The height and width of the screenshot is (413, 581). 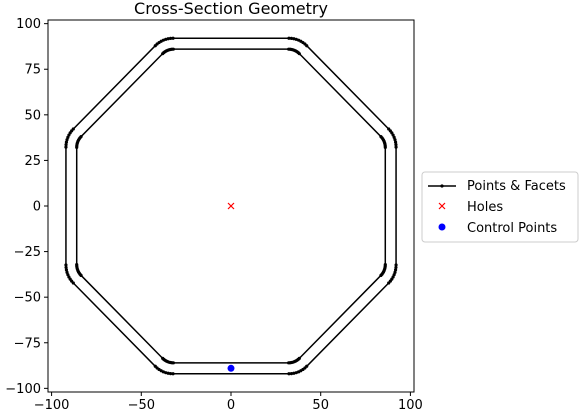 I want to click on y-tick-label: −50, so click(x=27, y=298).